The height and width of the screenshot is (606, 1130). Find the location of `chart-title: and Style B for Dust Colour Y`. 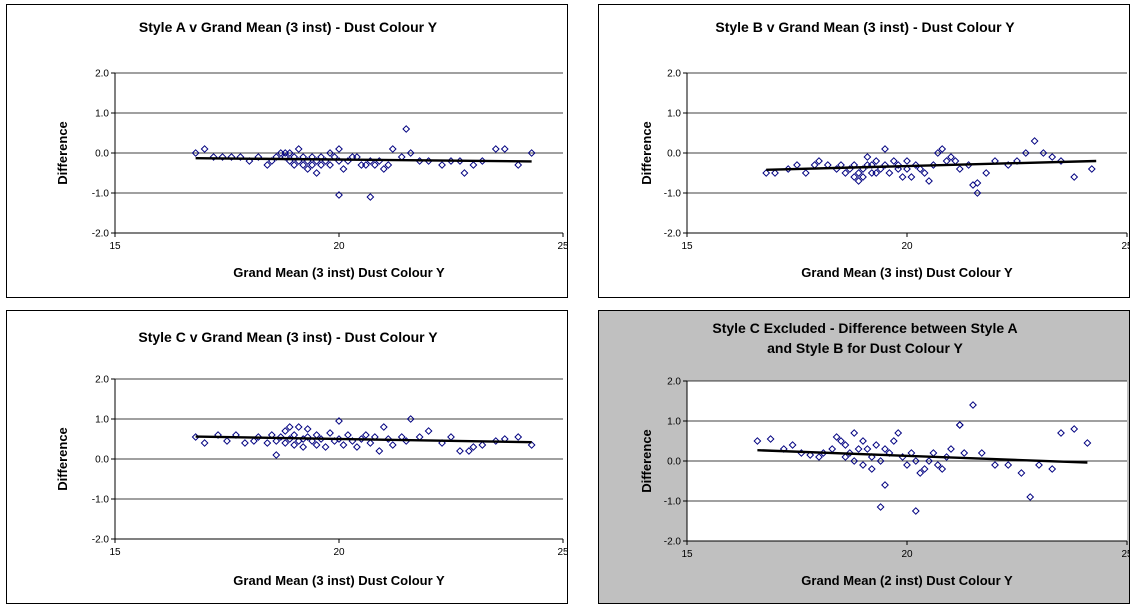

chart-title: and Style B for Dust Colour Y is located at coordinates (865, 348).